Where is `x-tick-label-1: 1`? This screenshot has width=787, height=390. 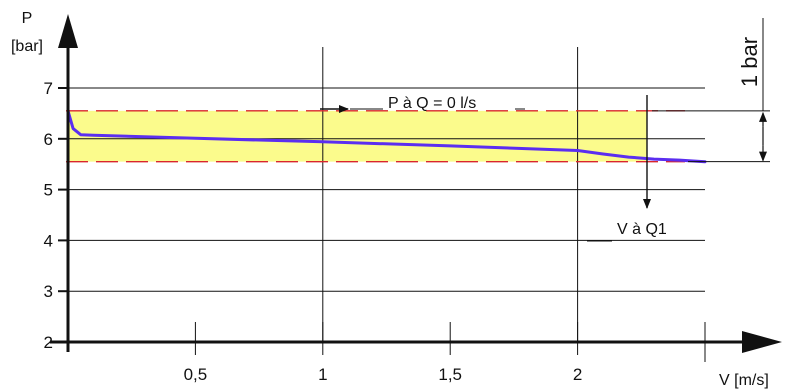
x-tick-label-1: 1 is located at coordinates (322, 374).